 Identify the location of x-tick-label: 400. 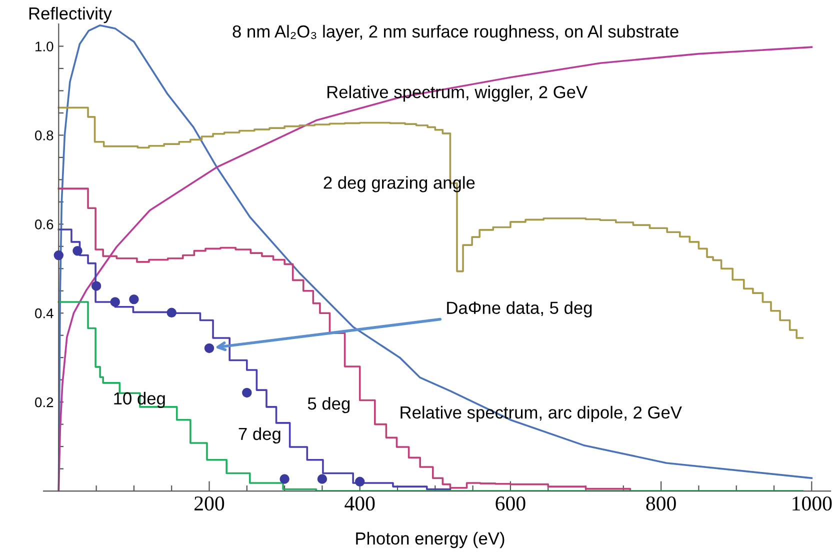
(359, 503).